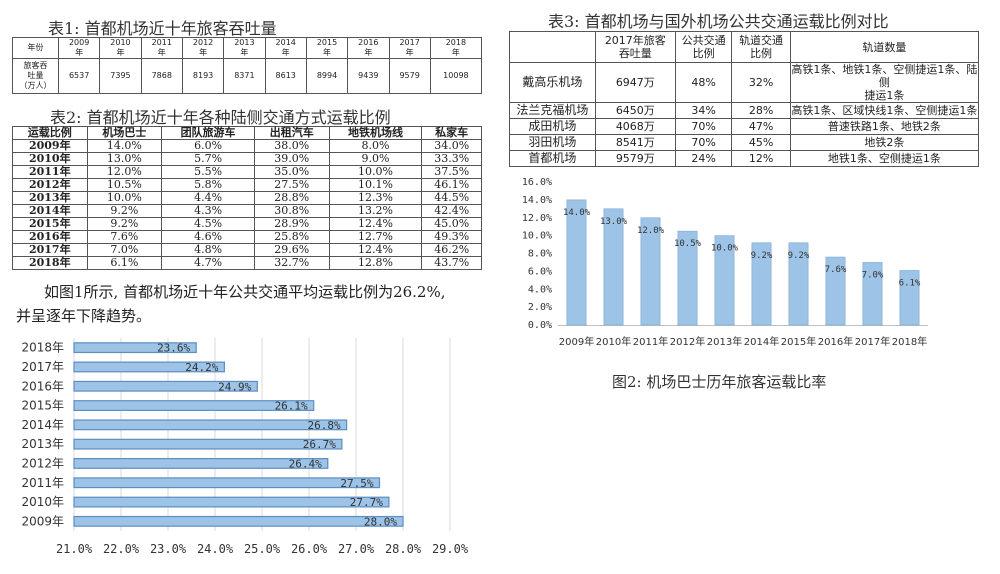  What do you see at coordinates (291, 263) in the screenshot?
I see `table2-value-cell: 32.7%` at bounding box center [291, 263].